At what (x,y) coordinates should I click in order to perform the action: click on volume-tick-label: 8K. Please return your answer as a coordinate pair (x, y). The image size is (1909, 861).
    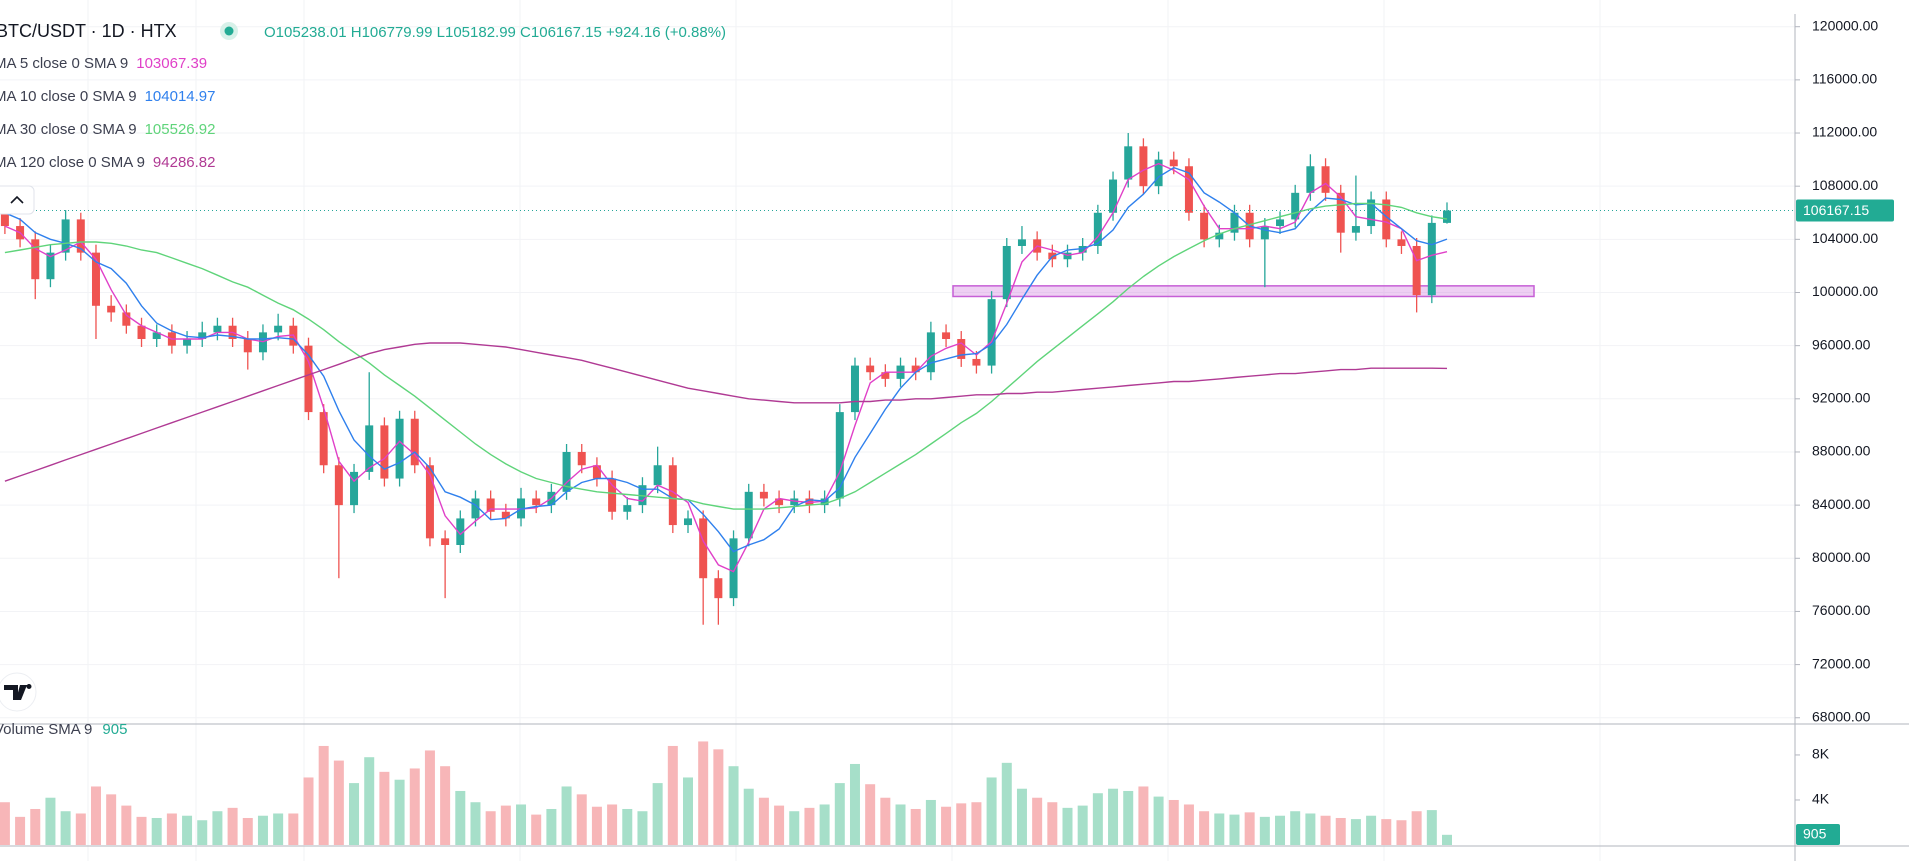
    Looking at the image, I should click on (1821, 754).